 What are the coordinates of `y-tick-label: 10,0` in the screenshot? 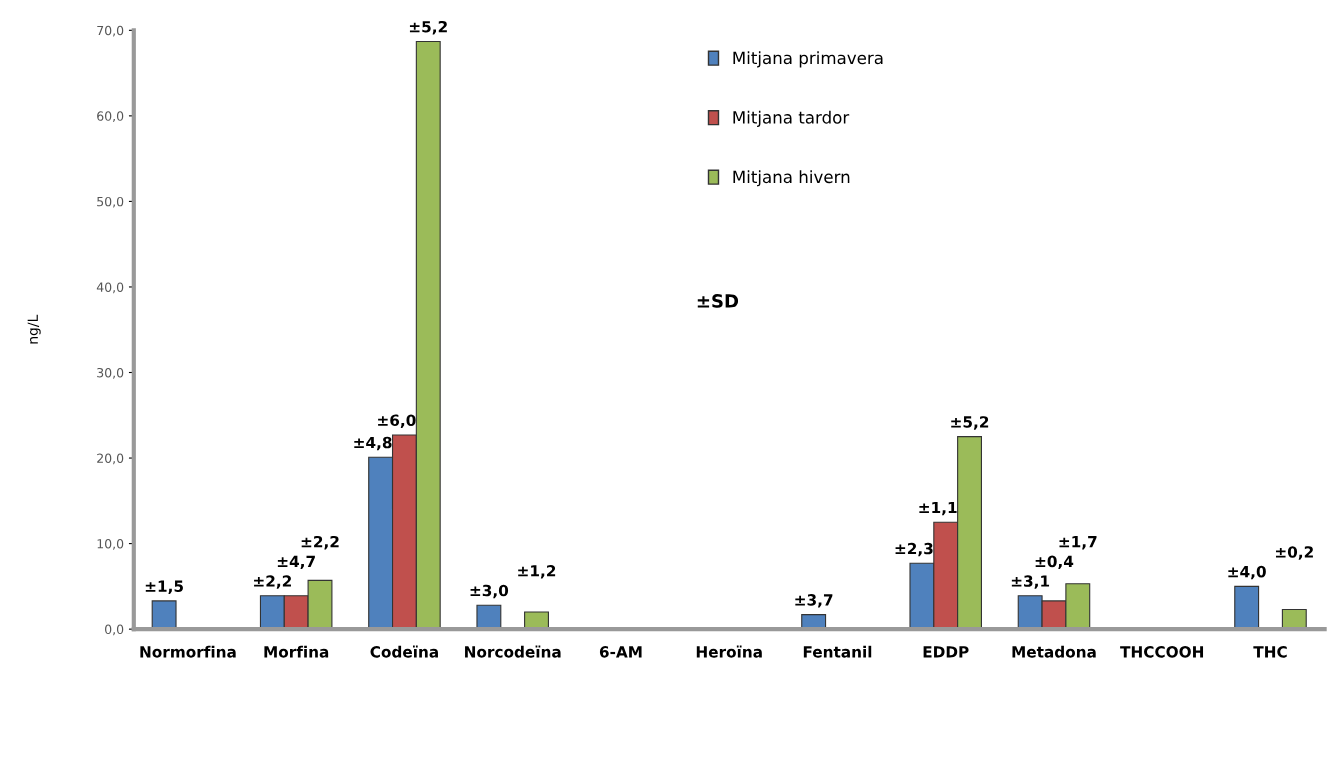 It's located at (110, 544).